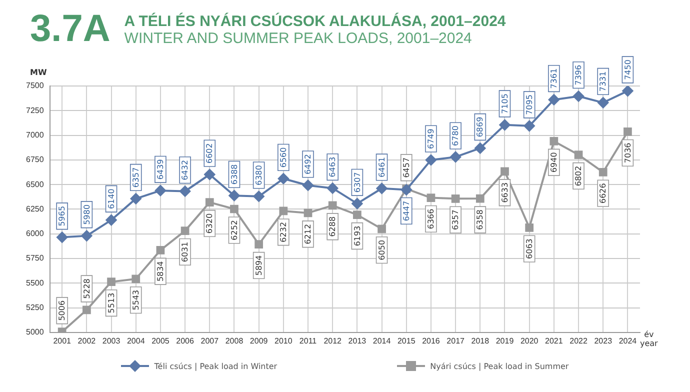 The height and width of the screenshot is (392, 690). What do you see at coordinates (499, 366) in the screenshot?
I see `legend-label: Nyári csúcs | Peak load in Summer` at bounding box center [499, 366].